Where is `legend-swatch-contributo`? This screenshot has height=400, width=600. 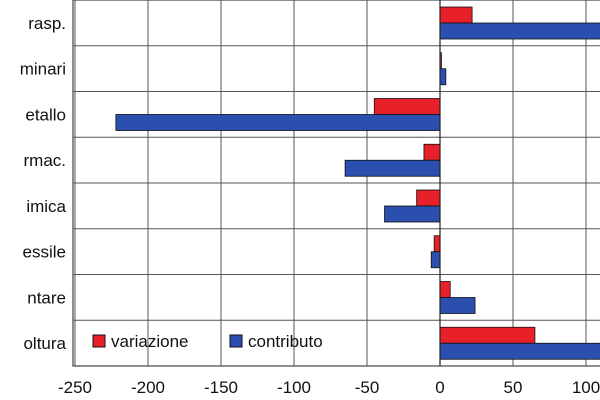
legend-swatch-contributo is located at coordinates (236, 341).